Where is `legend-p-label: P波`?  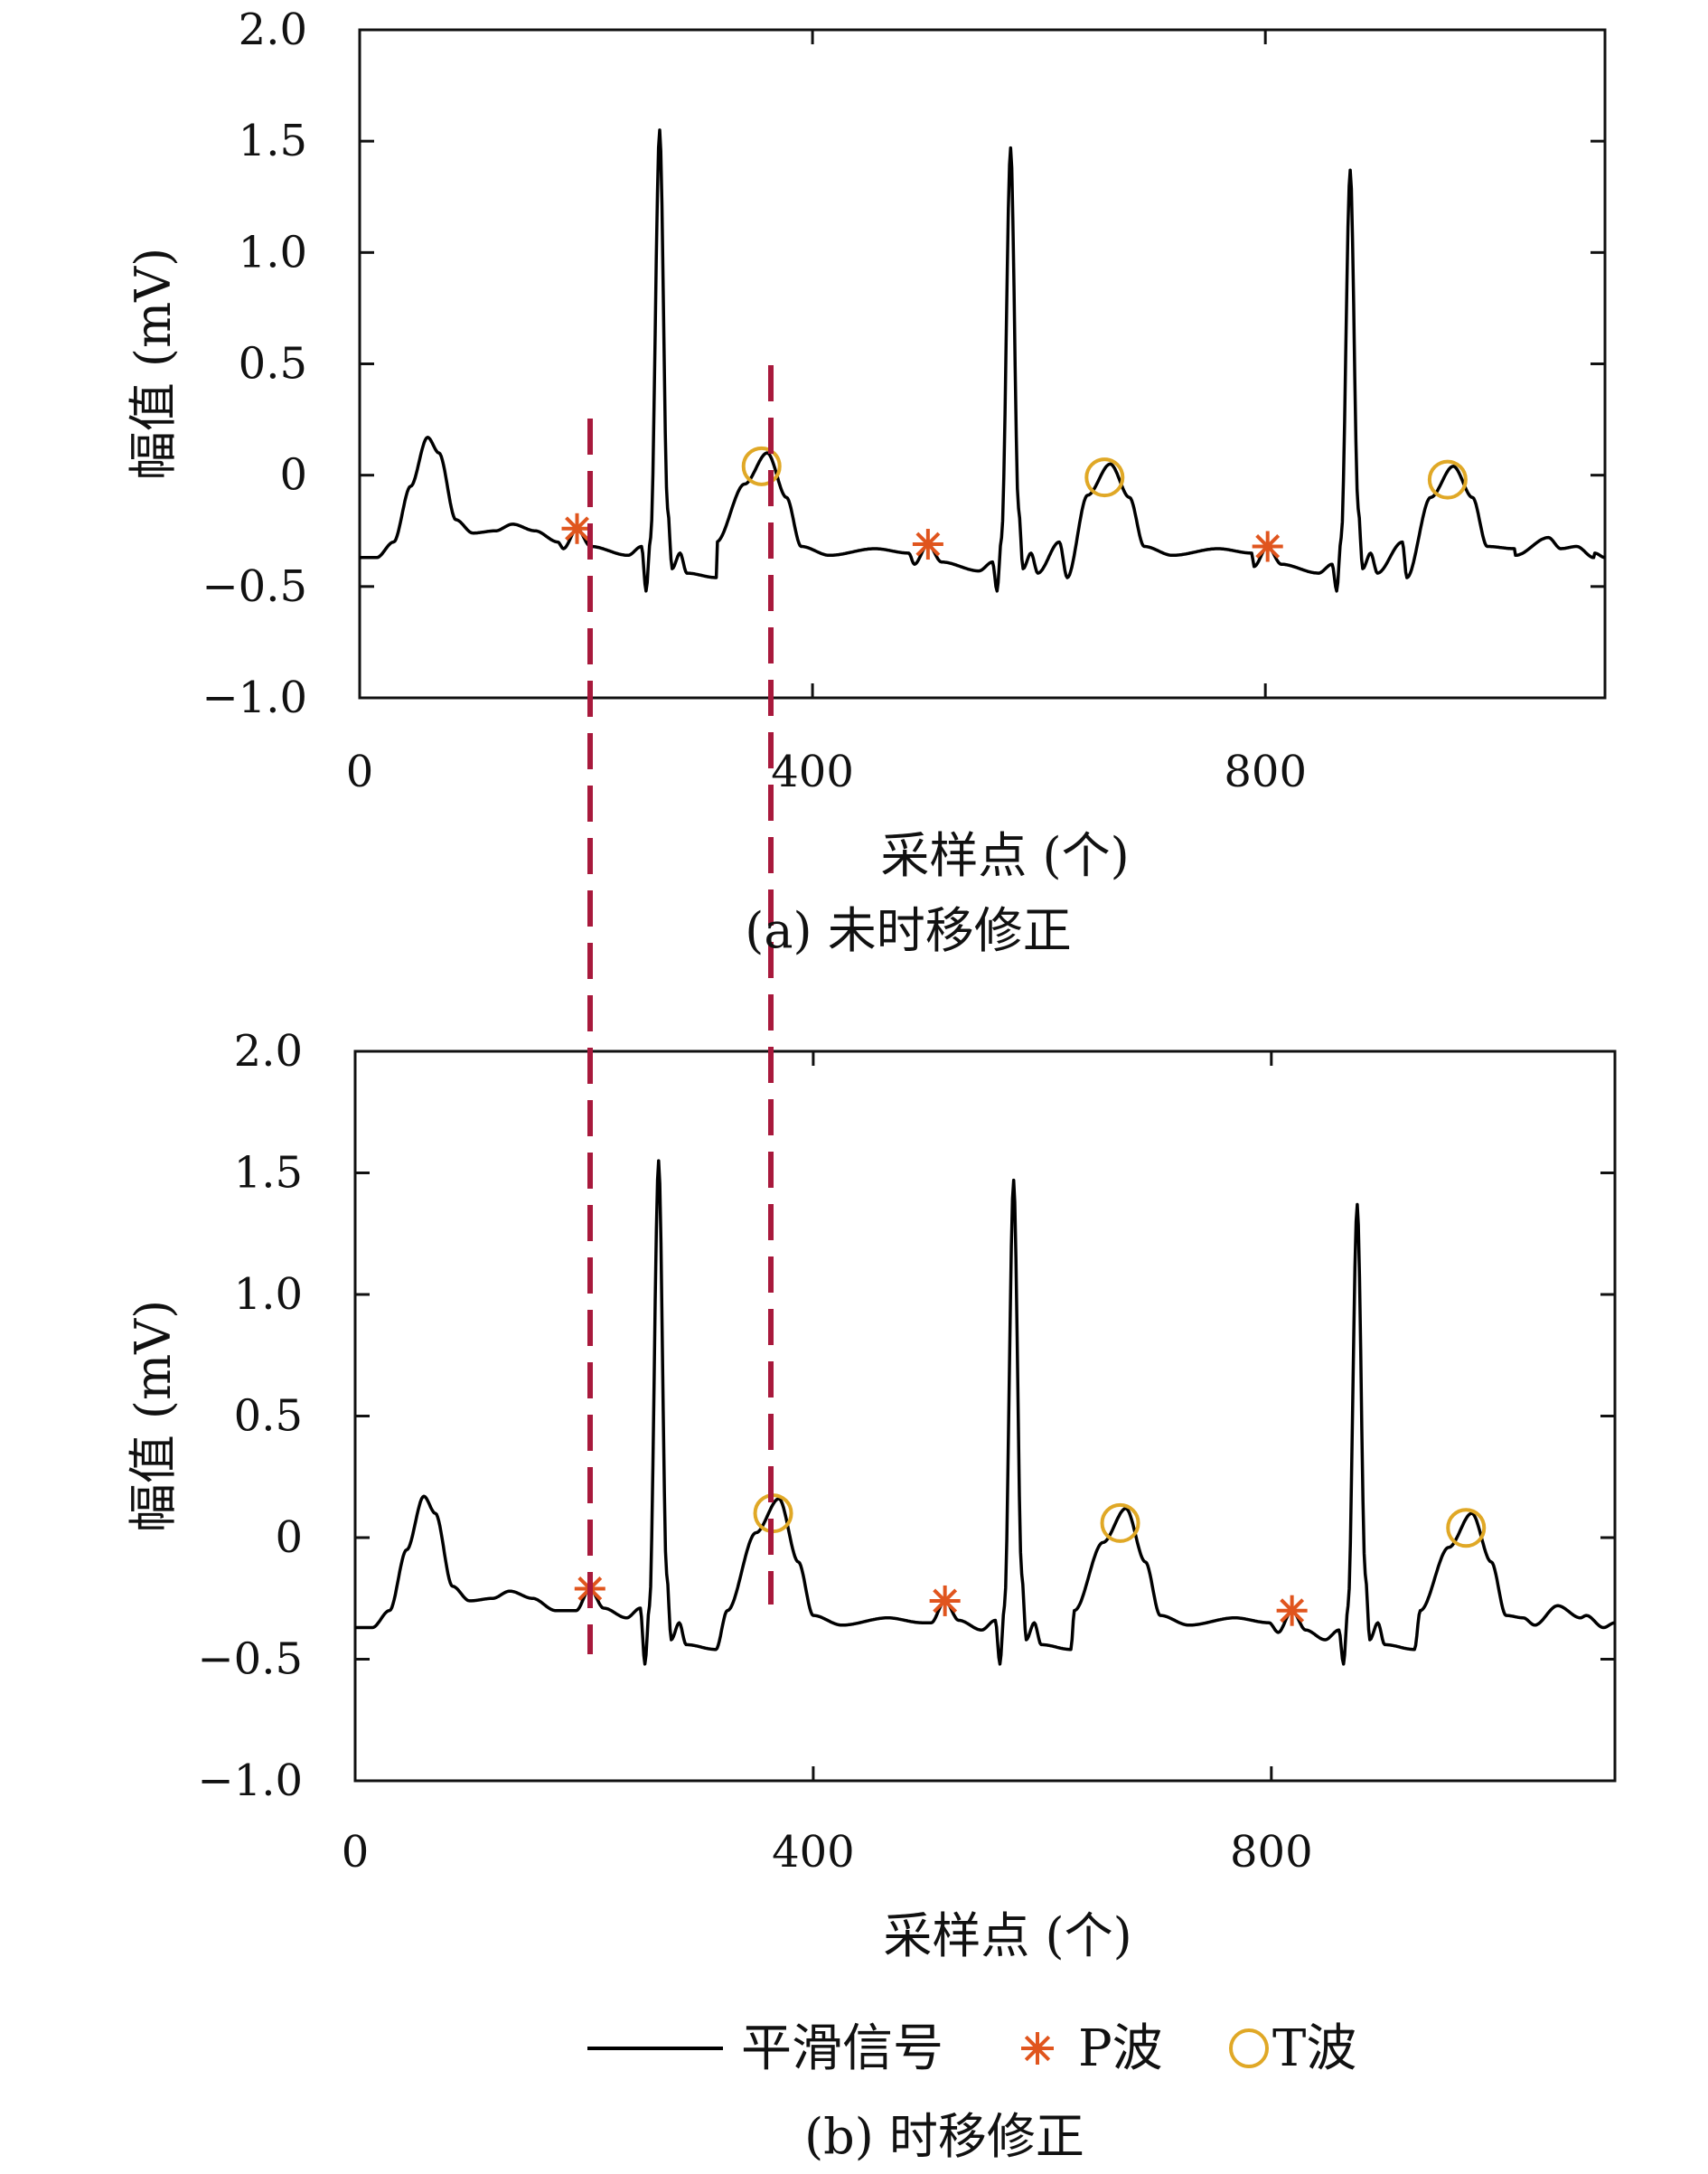
legend-p-label: P波 is located at coordinates (1120, 2048).